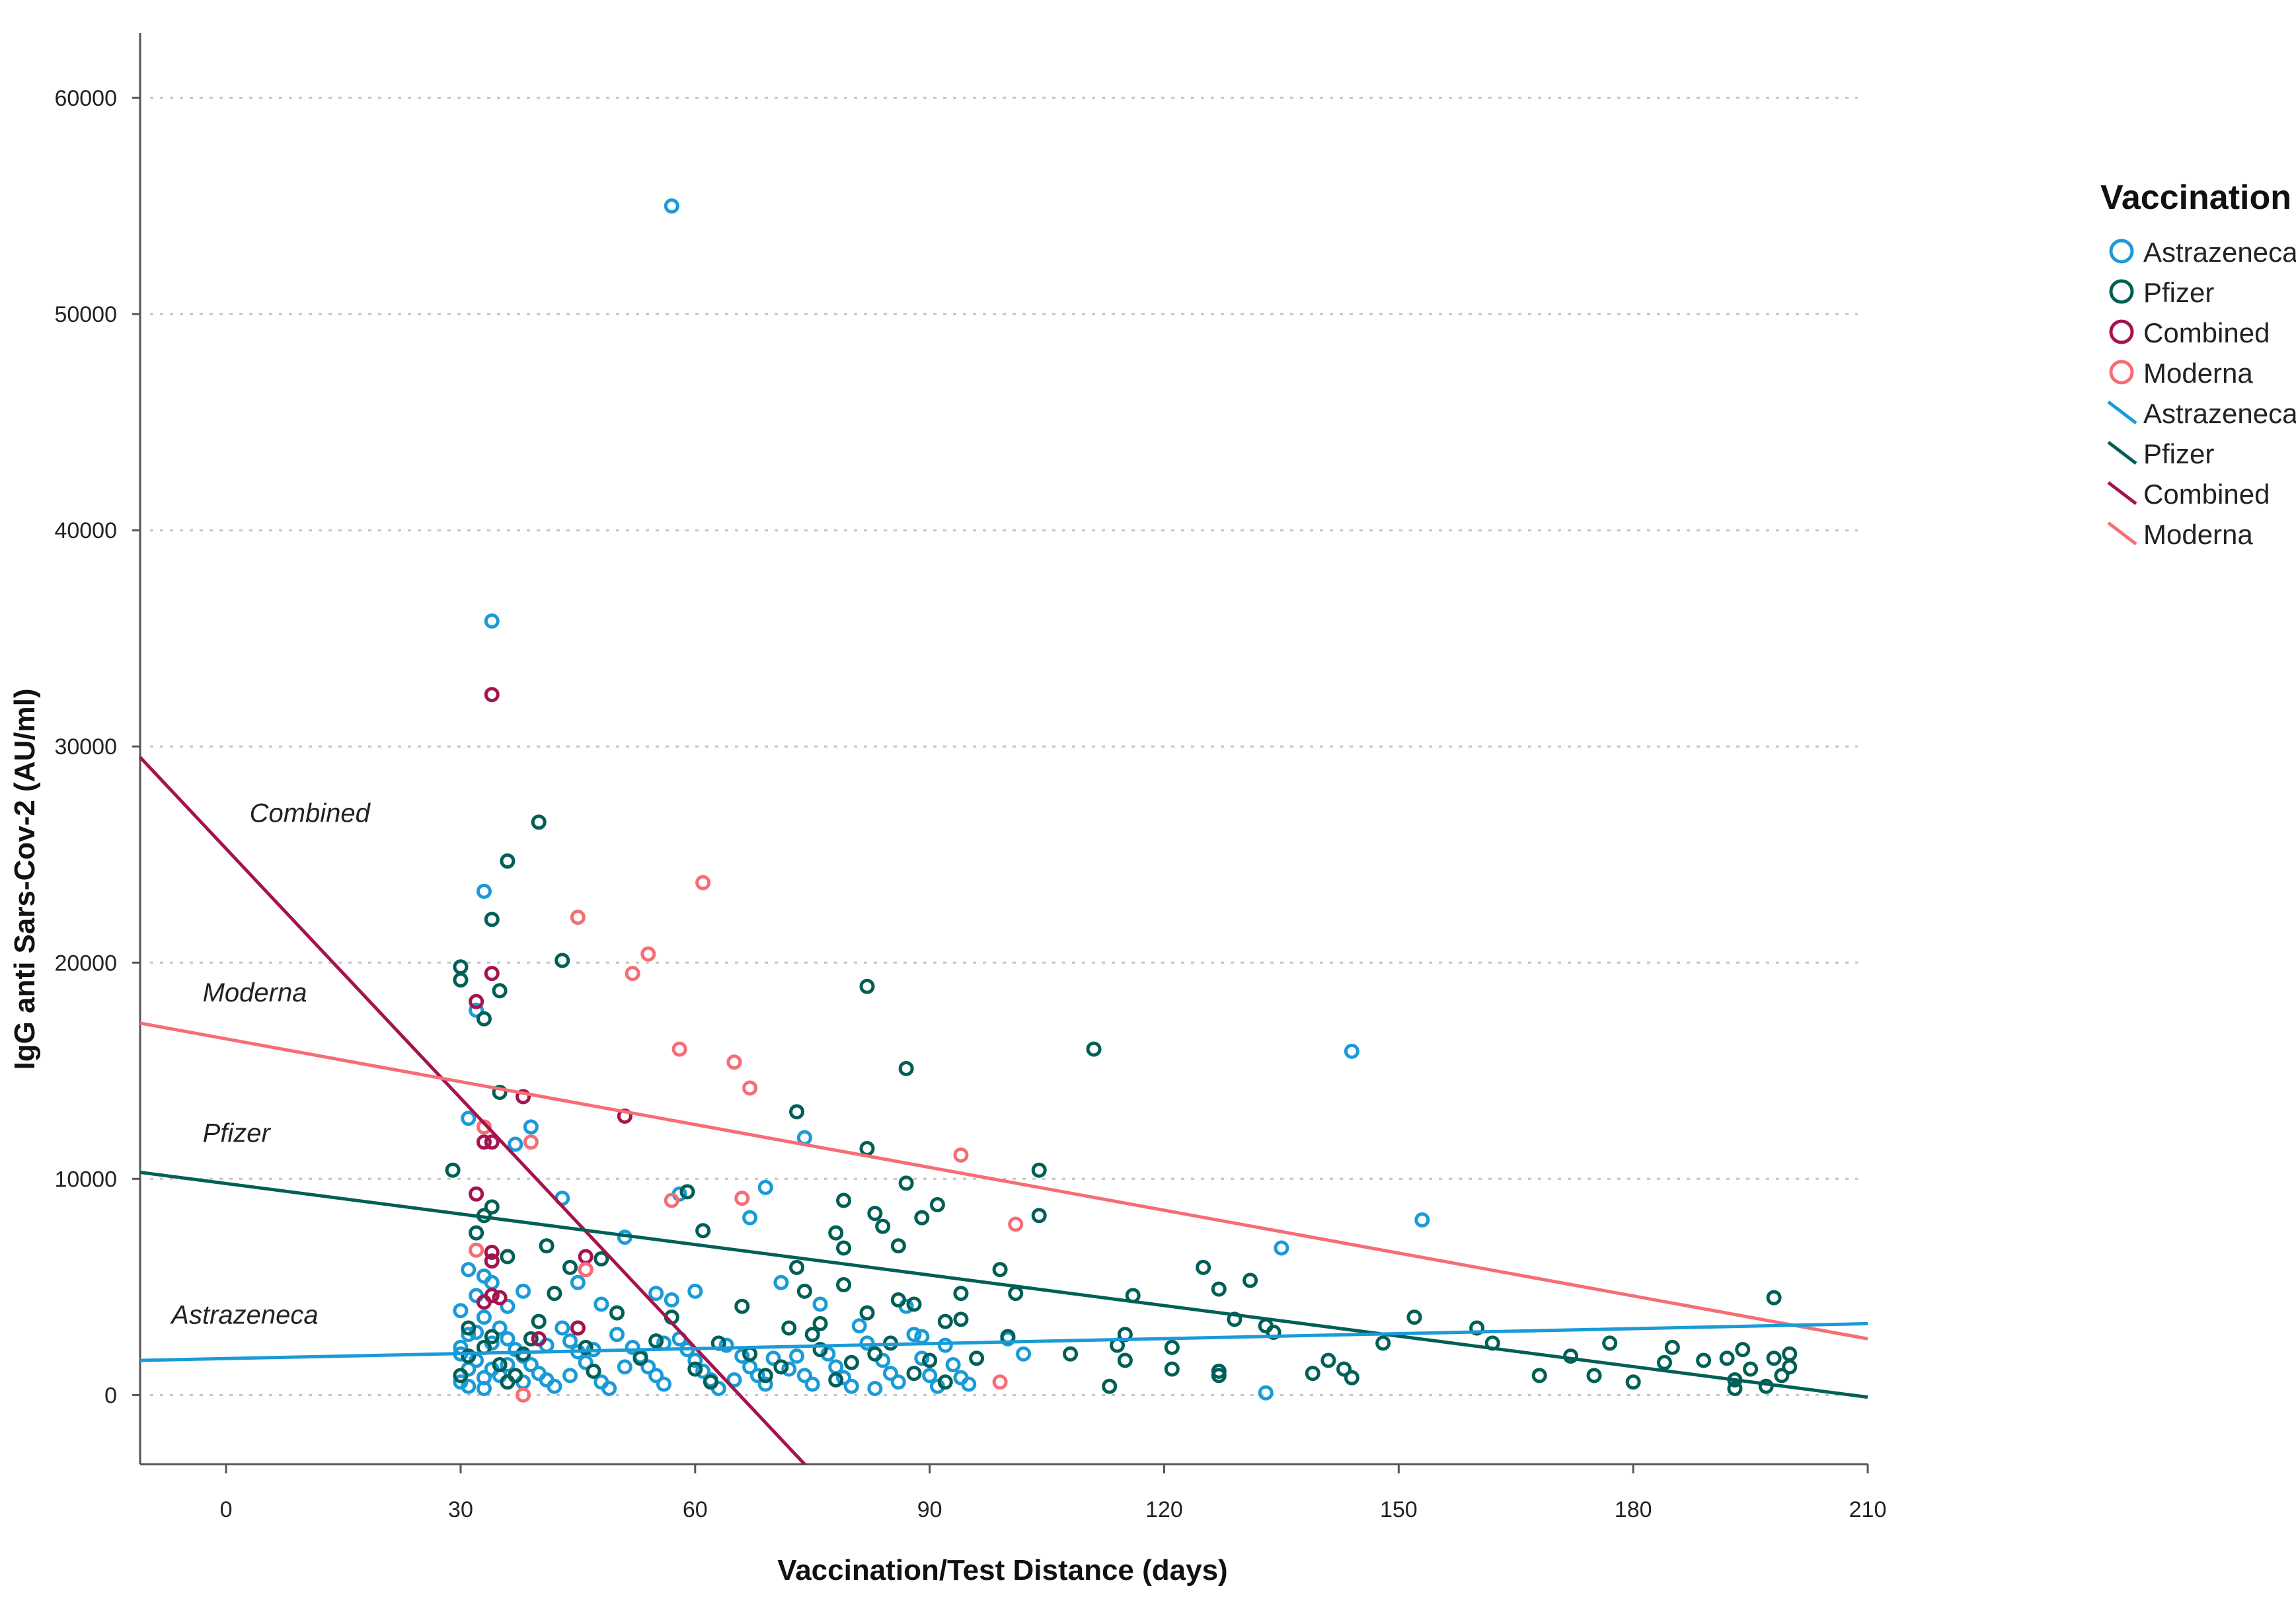 This screenshot has height=1601, width=2296. What do you see at coordinates (460, 1509) in the screenshot?
I see `x-tick-label: 30` at bounding box center [460, 1509].